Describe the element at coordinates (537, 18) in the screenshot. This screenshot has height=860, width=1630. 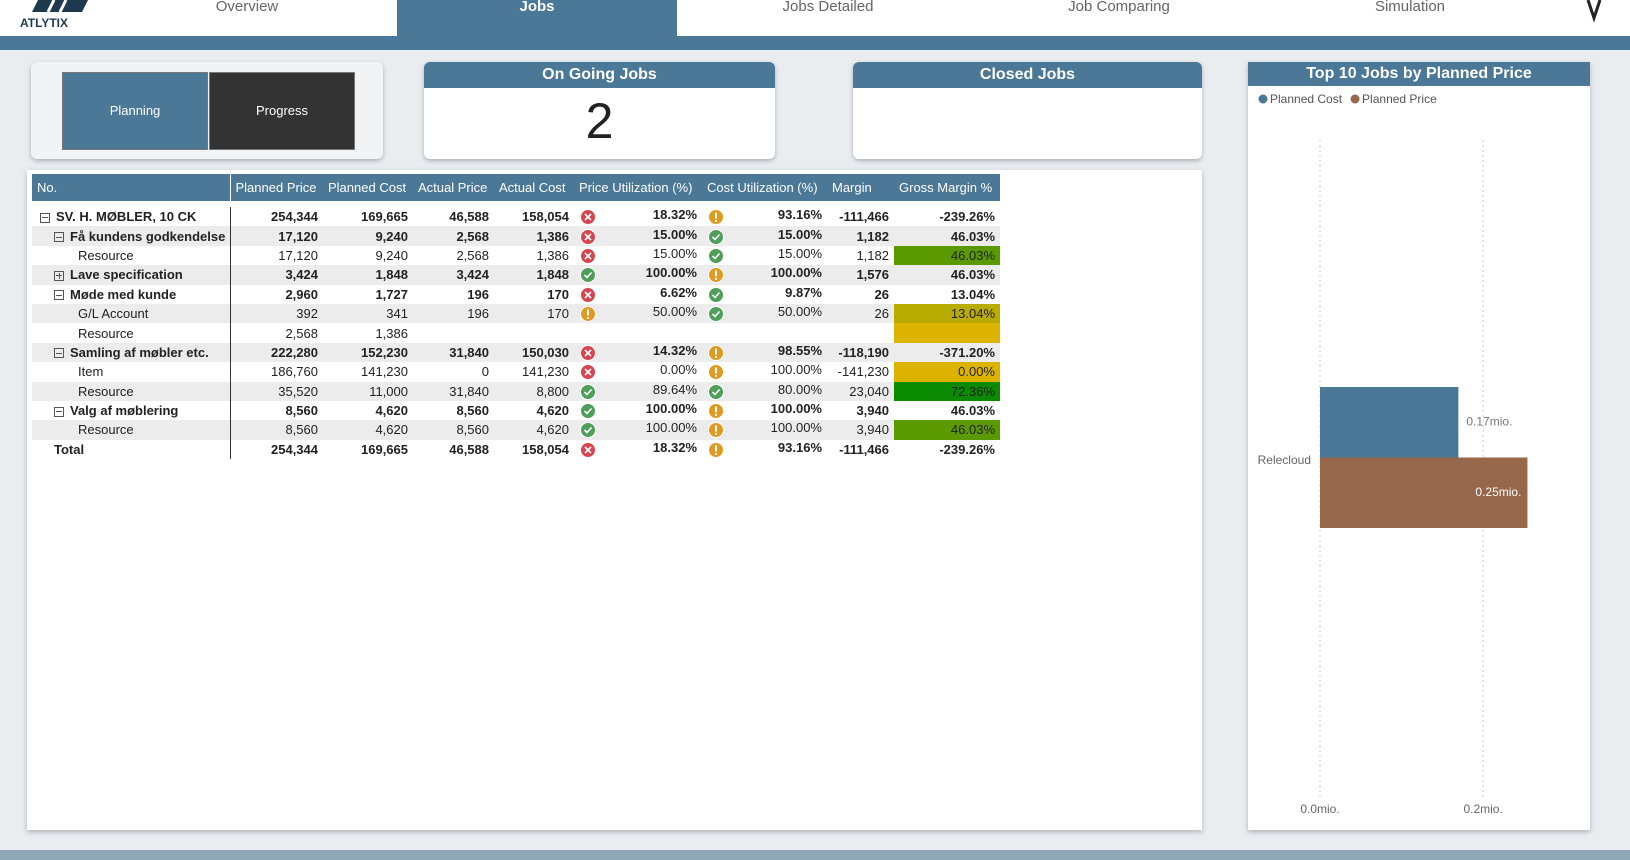
I see `nav-tab: Jobs` at that location.